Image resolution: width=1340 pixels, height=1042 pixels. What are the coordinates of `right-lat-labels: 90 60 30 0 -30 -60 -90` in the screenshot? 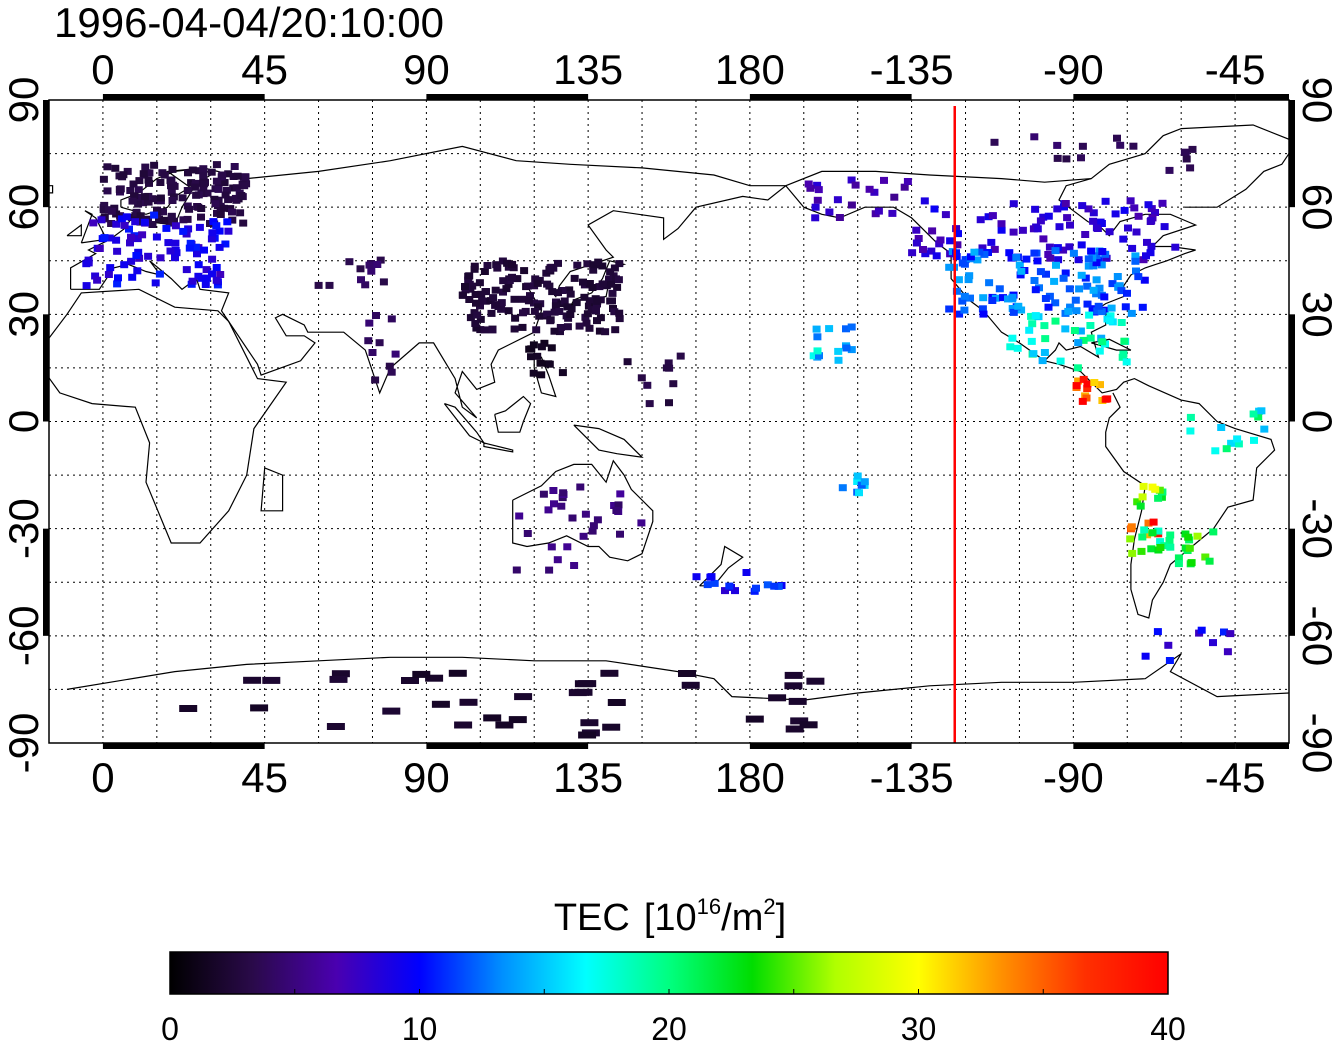 It's located at (1317, 425).